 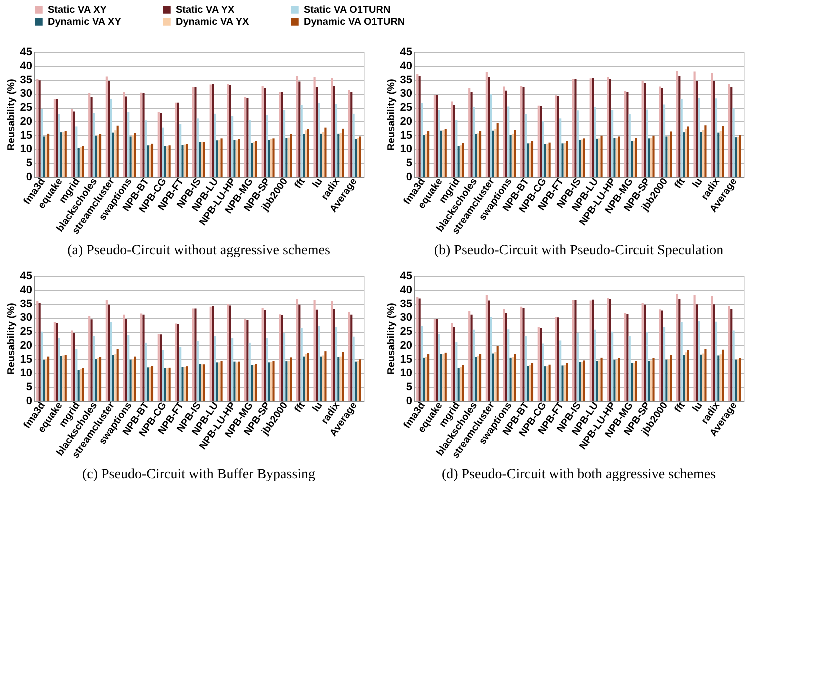 I want to click on y-tick-label: 5, so click(x=29, y=388).